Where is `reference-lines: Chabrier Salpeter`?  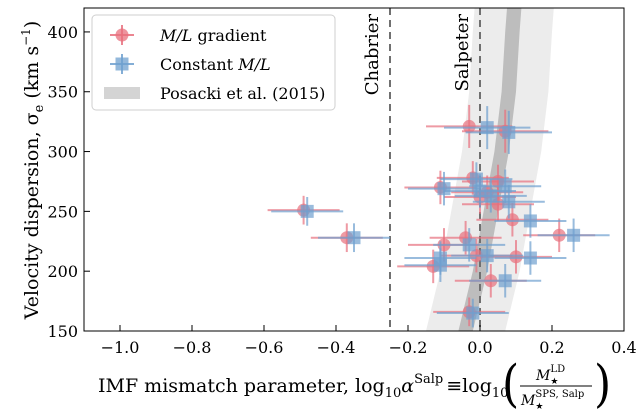
reference-lines: Chabrier Salpeter is located at coordinates (421, 169).